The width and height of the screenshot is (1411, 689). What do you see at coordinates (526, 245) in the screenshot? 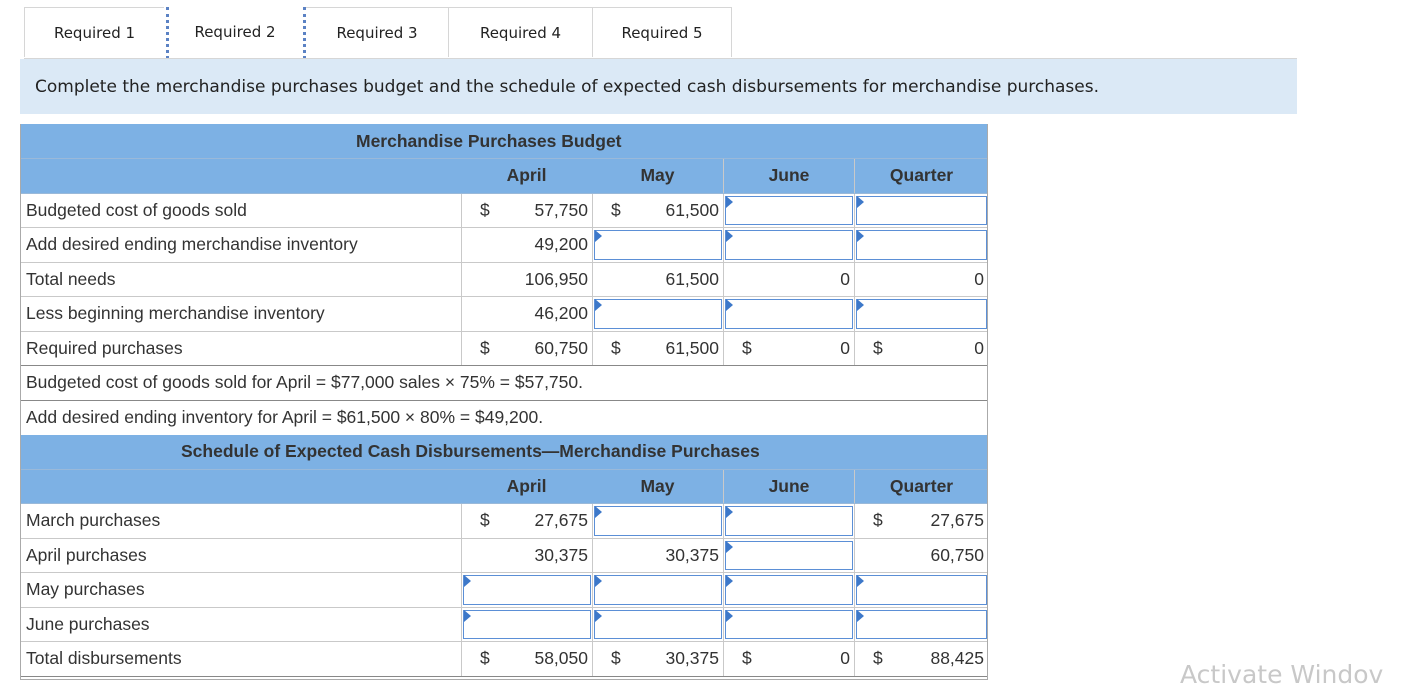
I see `ending-inv-april: 49,200` at bounding box center [526, 245].